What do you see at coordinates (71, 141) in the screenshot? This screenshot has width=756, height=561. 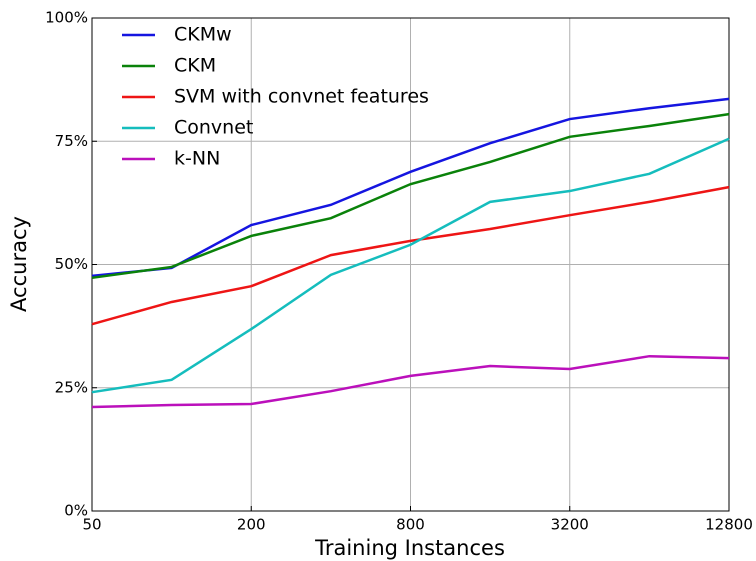 I see `y-tick-label: 75%` at bounding box center [71, 141].